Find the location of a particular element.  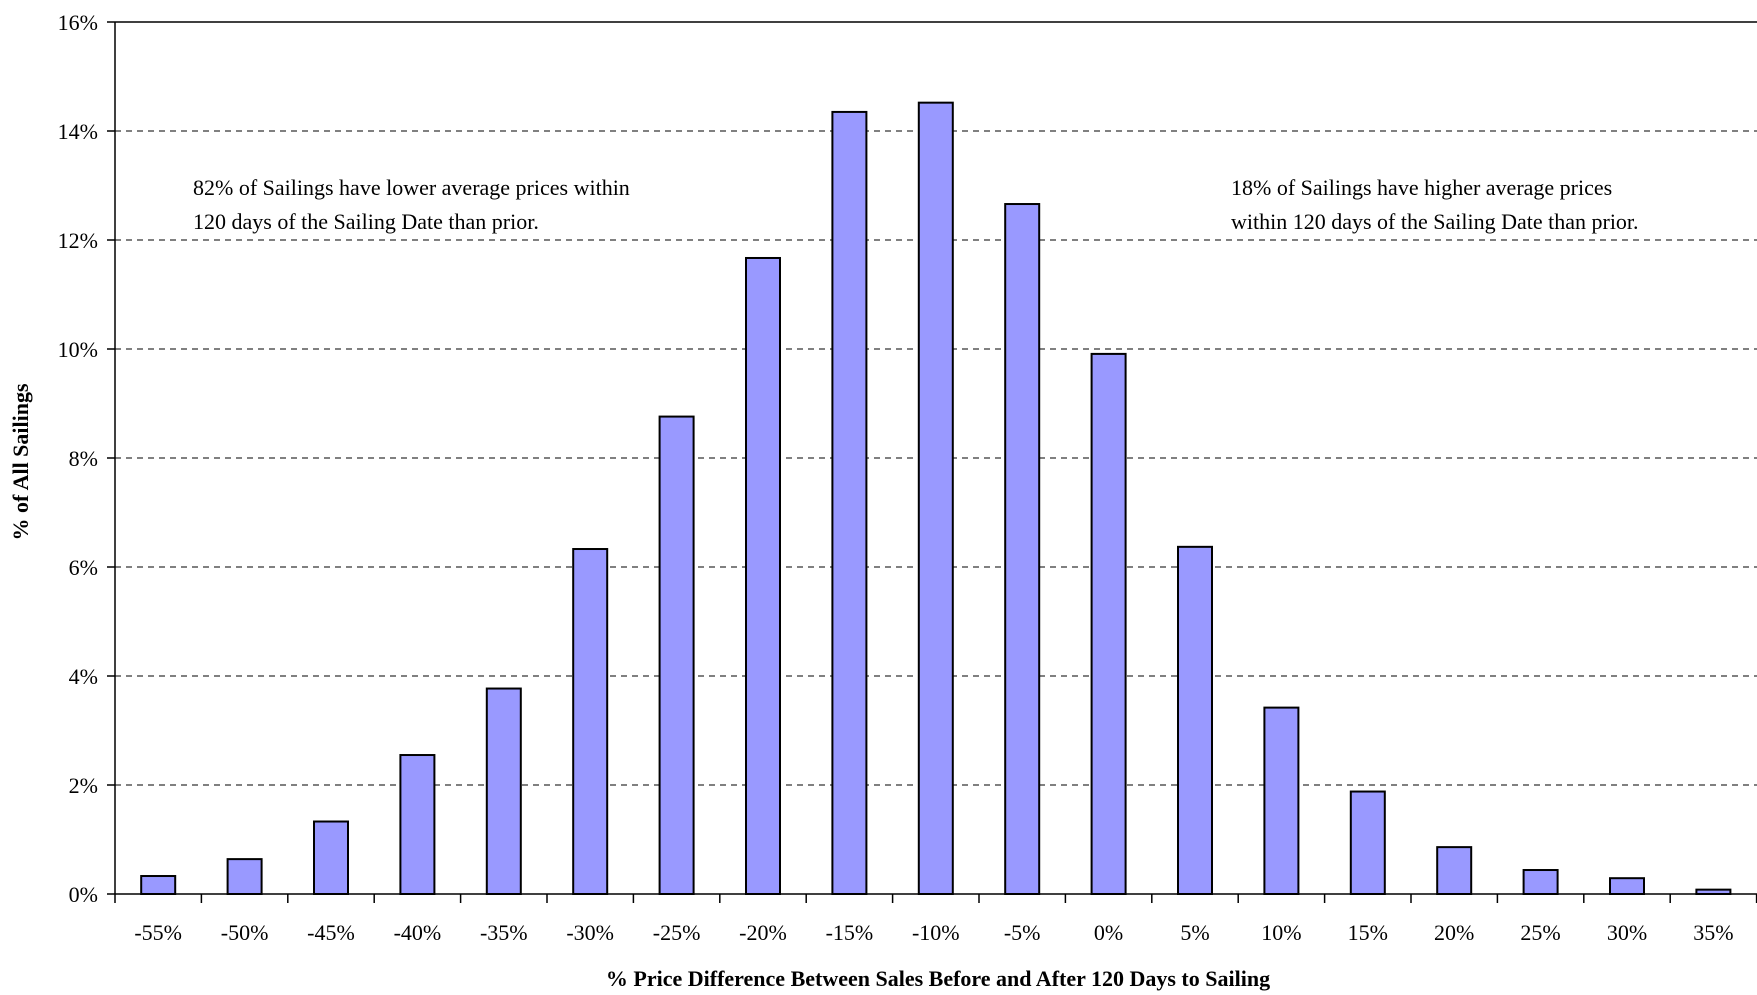

y-tick-label: 0% is located at coordinates (83, 894).